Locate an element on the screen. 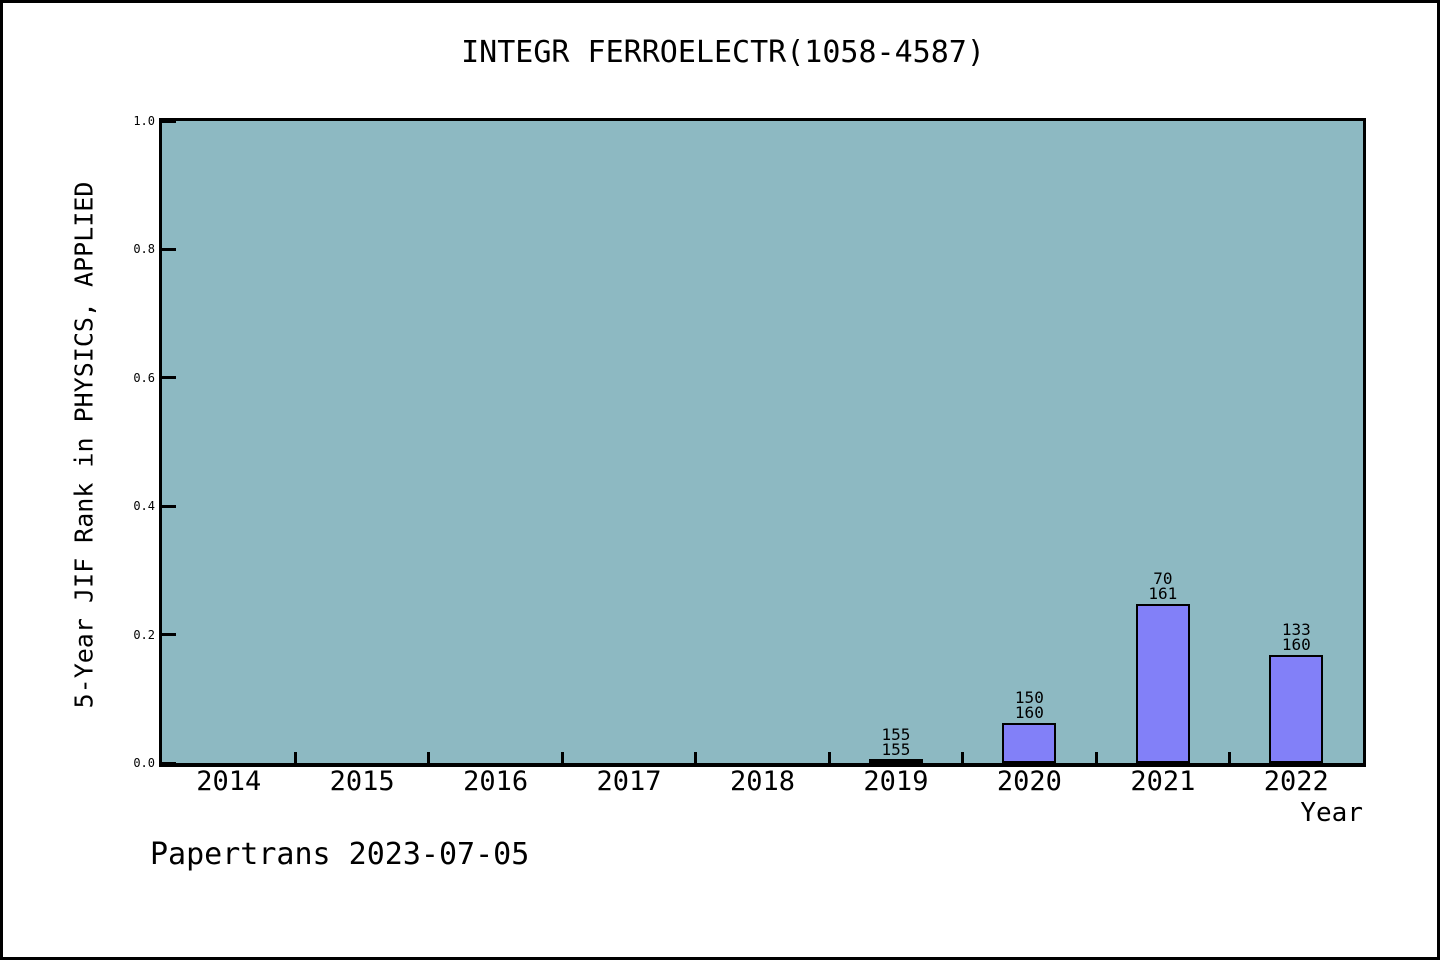  x-tick-label: 2019 is located at coordinates (896, 781).